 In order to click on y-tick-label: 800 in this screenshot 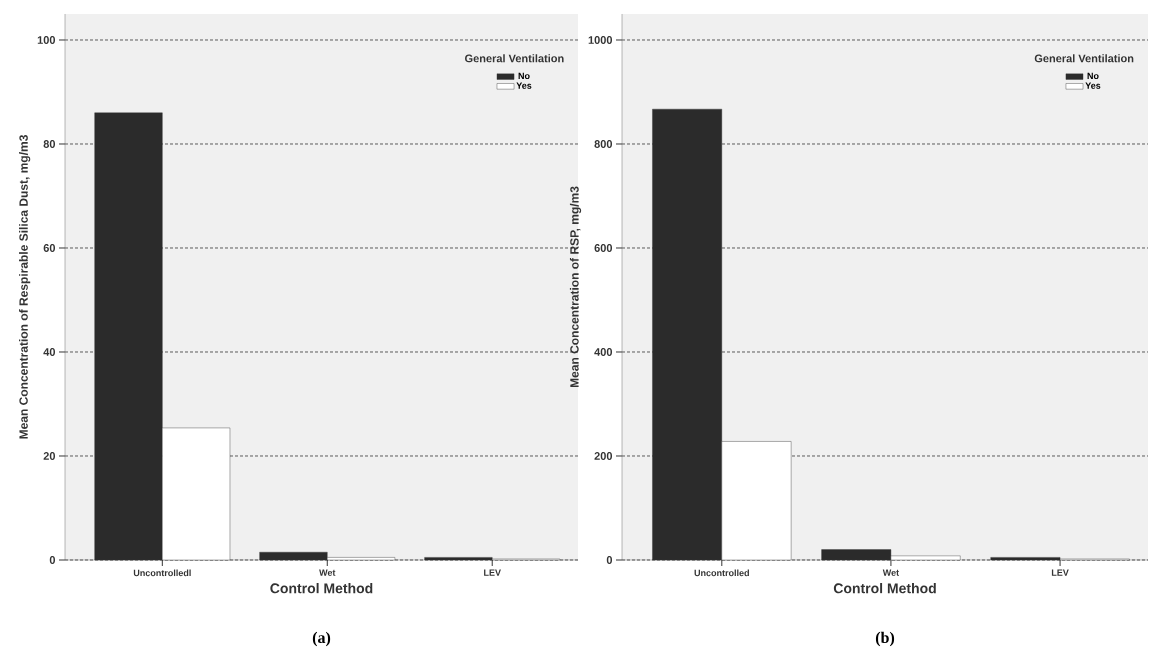, I will do `click(603, 144)`.